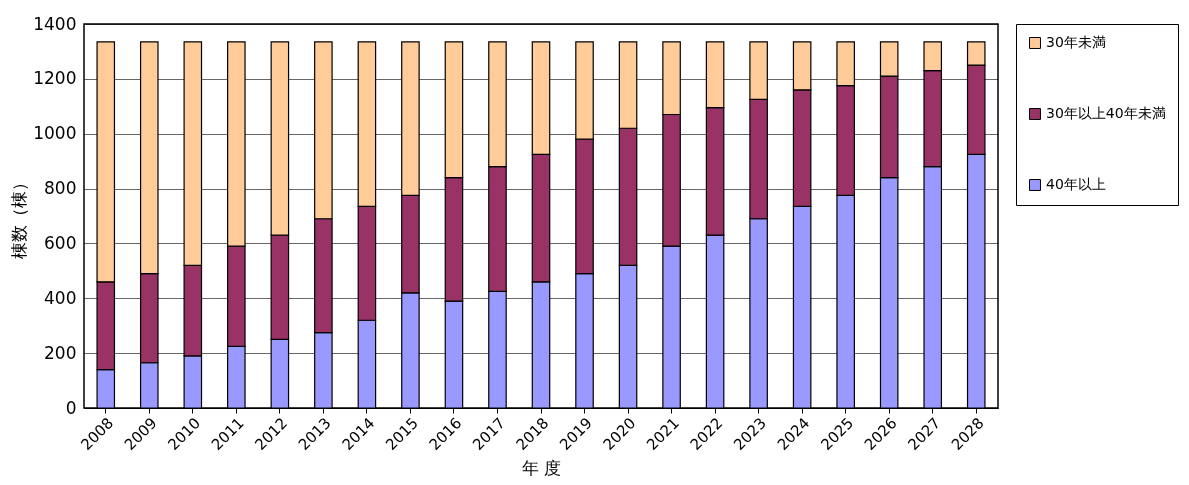 The height and width of the screenshot is (485, 1189). What do you see at coordinates (19, 216) in the screenshot?
I see `y-axis-title: 棟数（棟）` at bounding box center [19, 216].